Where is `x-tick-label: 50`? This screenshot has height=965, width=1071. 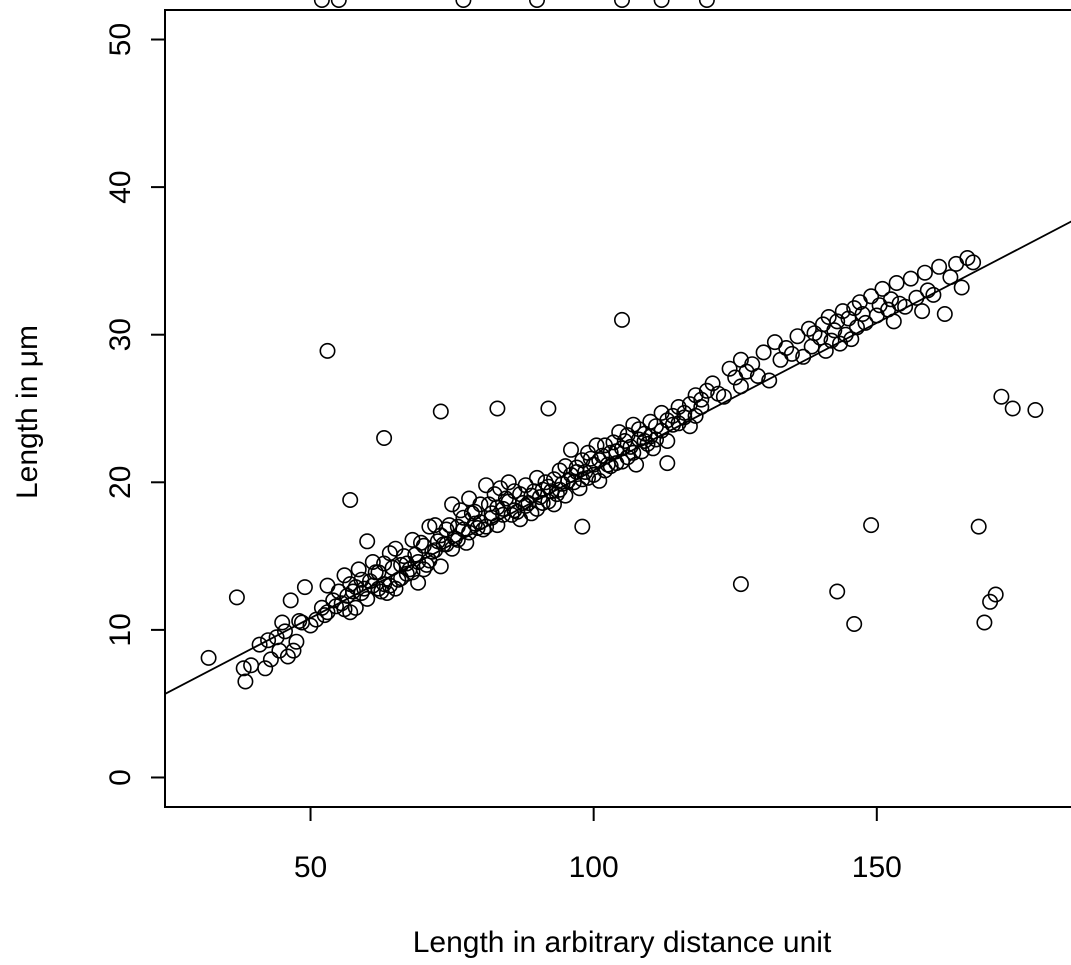 x-tick-label: 50 is located at coordinates (310, 867).